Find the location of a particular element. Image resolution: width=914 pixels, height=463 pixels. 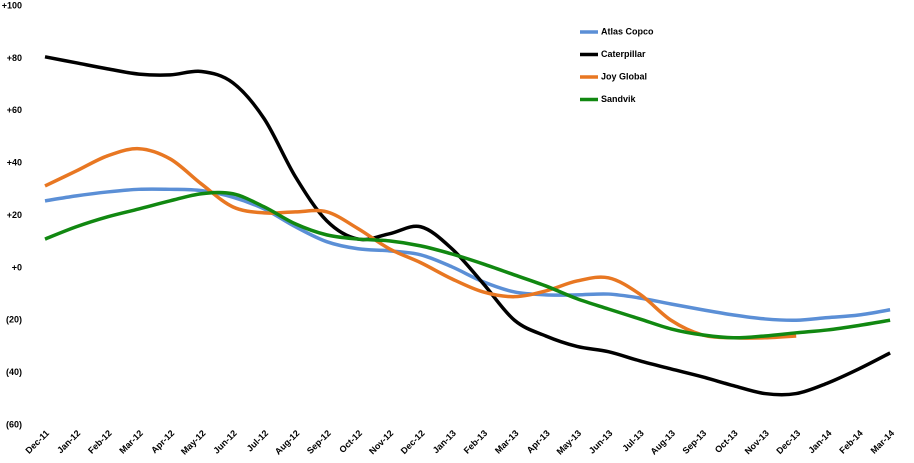

x-tick-label: Dec-12 is located at coordinates (413, 442).